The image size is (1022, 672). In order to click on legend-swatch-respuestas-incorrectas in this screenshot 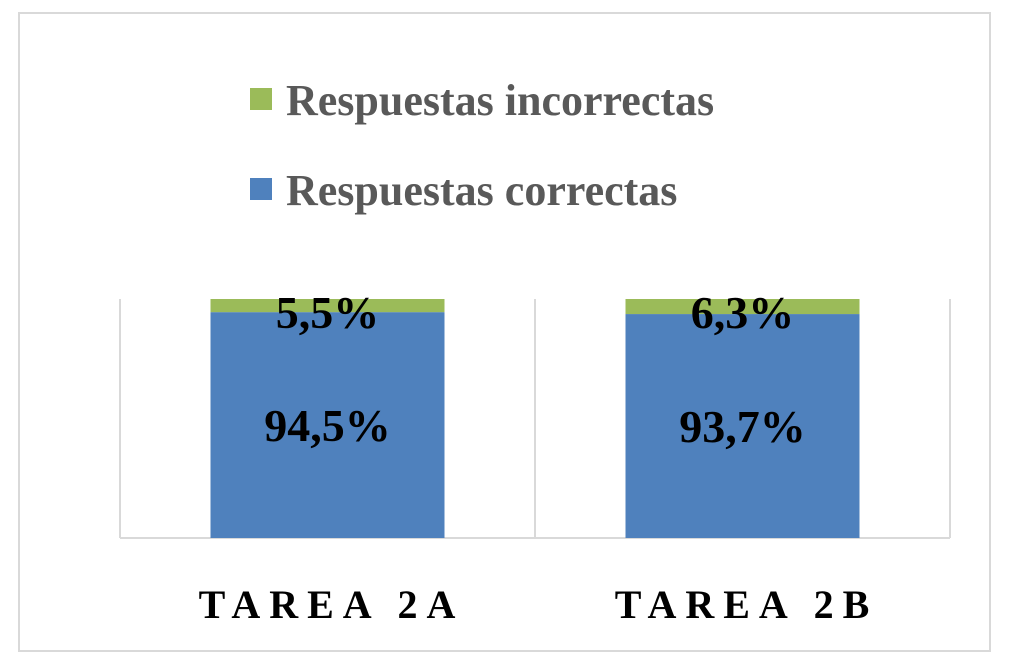, I will do `click(261, 99)`.